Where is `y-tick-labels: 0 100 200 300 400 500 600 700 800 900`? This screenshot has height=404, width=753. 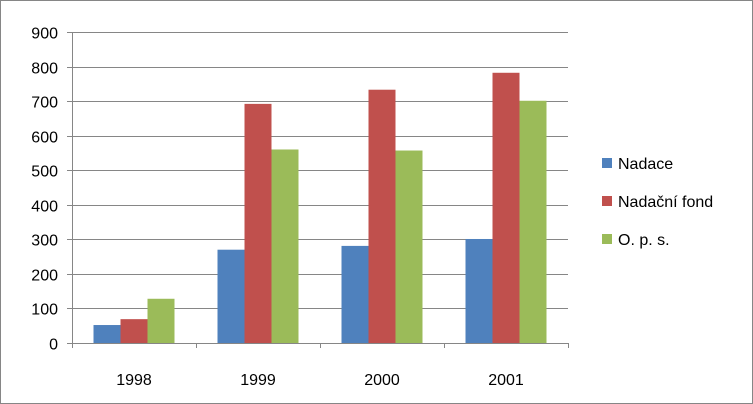 y-tick-labels: 0 100 200 300 400 500 600 700 800 900 is located at coordinates (44, 190).